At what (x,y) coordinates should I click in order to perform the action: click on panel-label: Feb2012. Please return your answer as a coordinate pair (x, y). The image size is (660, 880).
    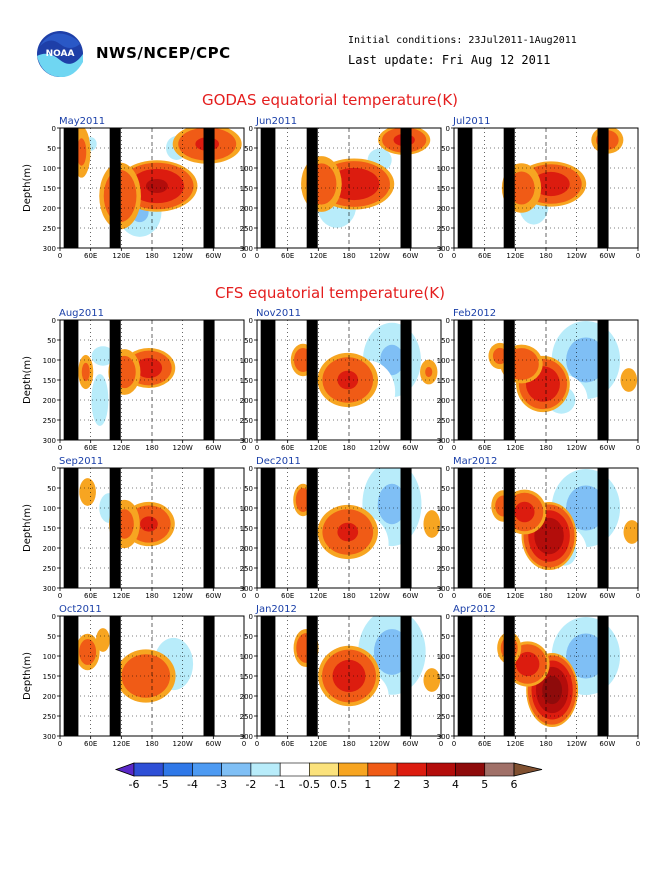
    Looking at the image, I should click on (474, 313).